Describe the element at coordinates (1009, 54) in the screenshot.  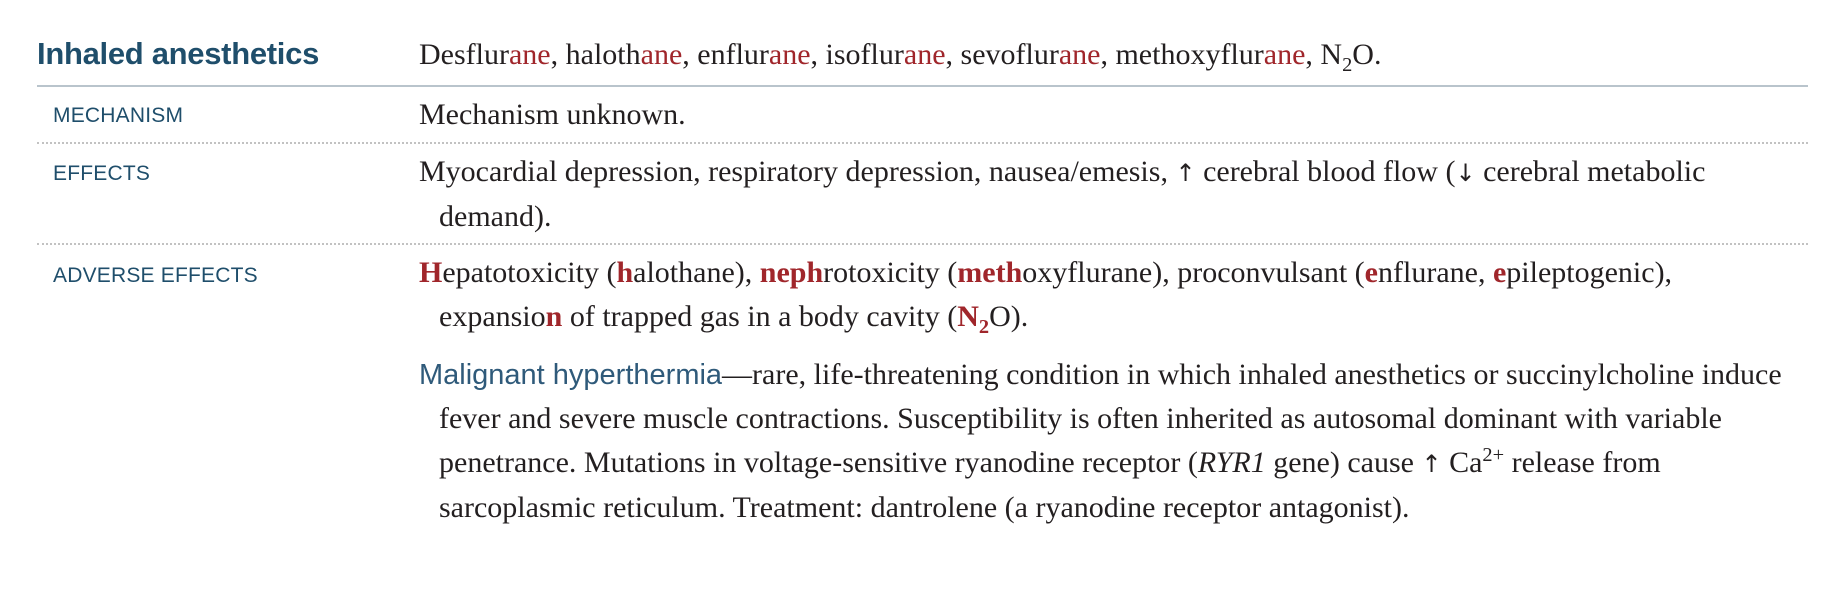
I see `drug-stem: sevoflur` at that location.